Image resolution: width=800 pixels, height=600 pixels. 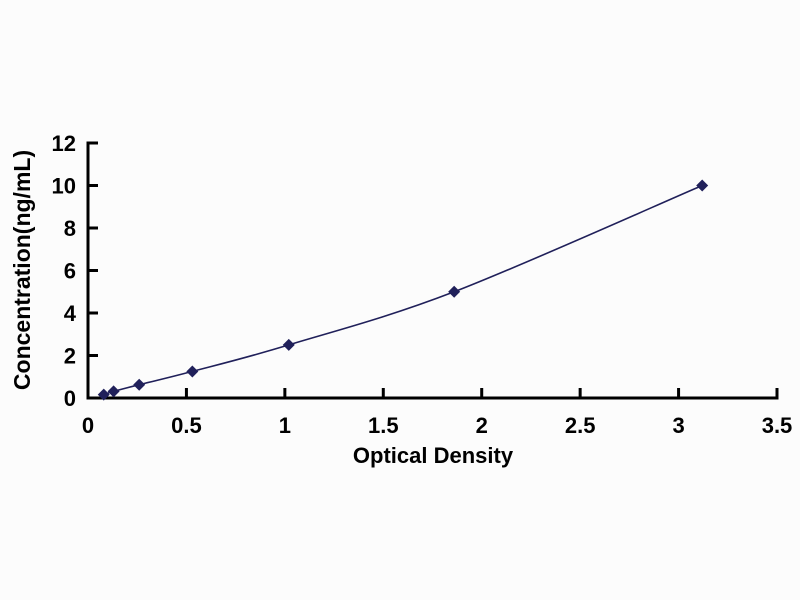 I want to click on x-axis-label: Optical Density, so click(x=433, y=455).